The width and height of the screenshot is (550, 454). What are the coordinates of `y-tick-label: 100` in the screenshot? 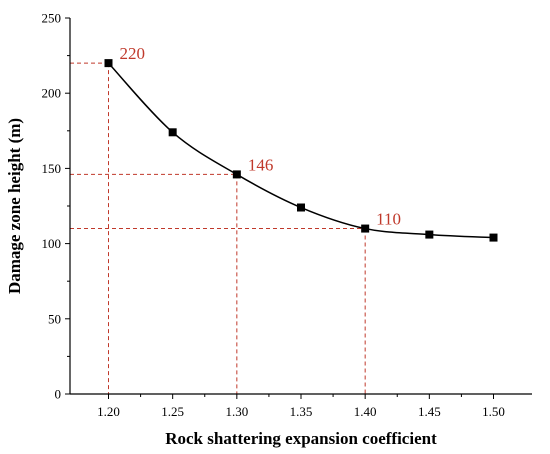 It's located at (52, 243).